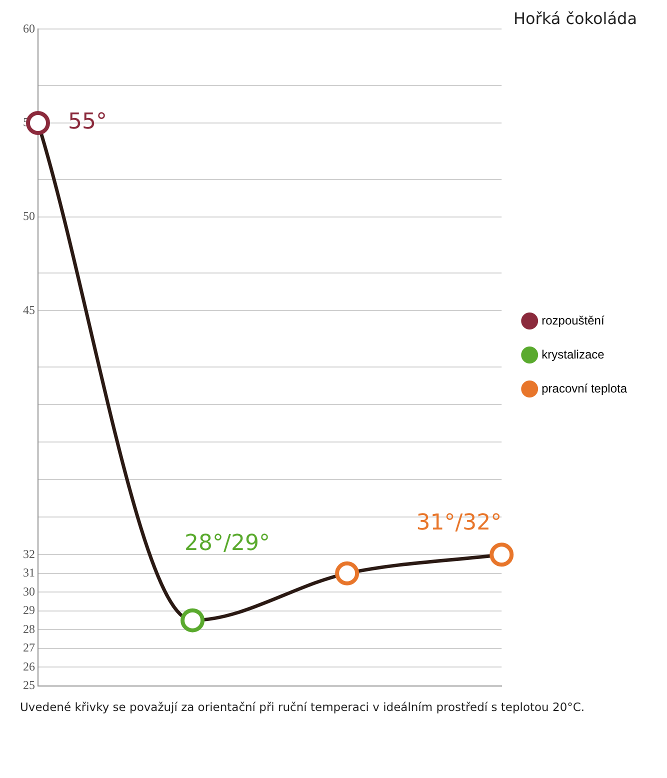 This screenshot has width=667, height=778. What do you see at coordinates (227, 543) in the screenshot?
I see `data-label: 28°/29°` at bounding box center [227, 543].